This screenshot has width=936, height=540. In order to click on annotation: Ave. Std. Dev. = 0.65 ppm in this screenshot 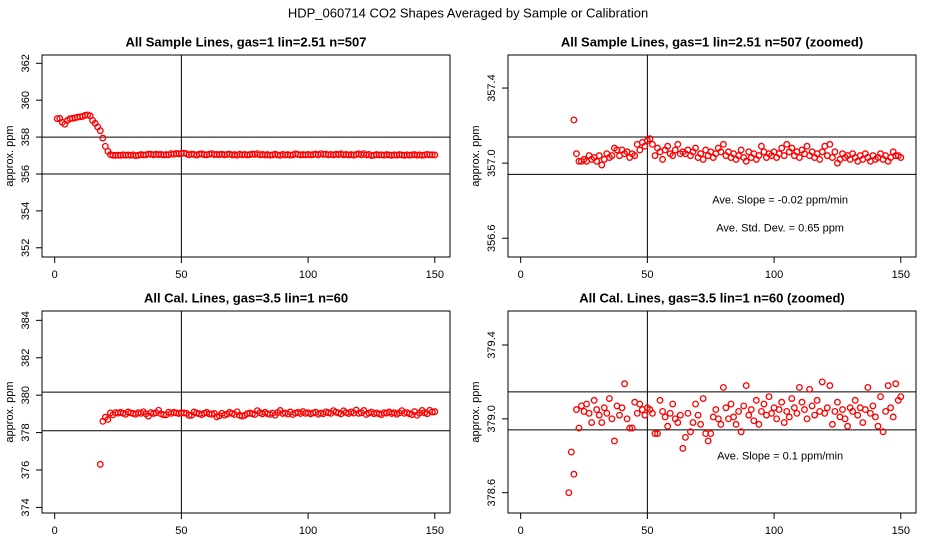, I will do `click(780, 229)`.